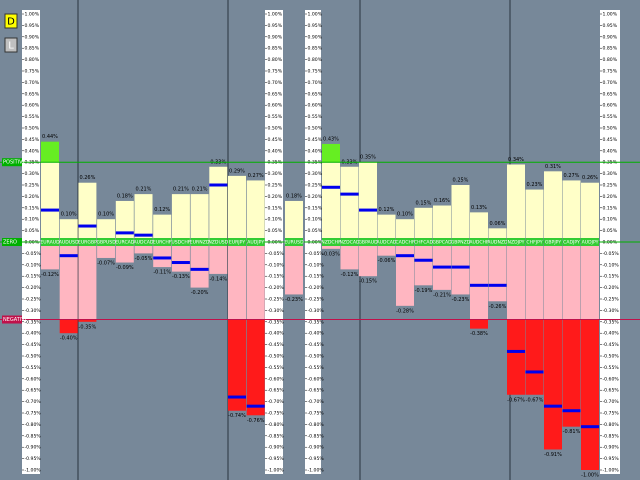 The image size is (640, 480). I want to click on category-label: AUDCHF, so click(479, 243).